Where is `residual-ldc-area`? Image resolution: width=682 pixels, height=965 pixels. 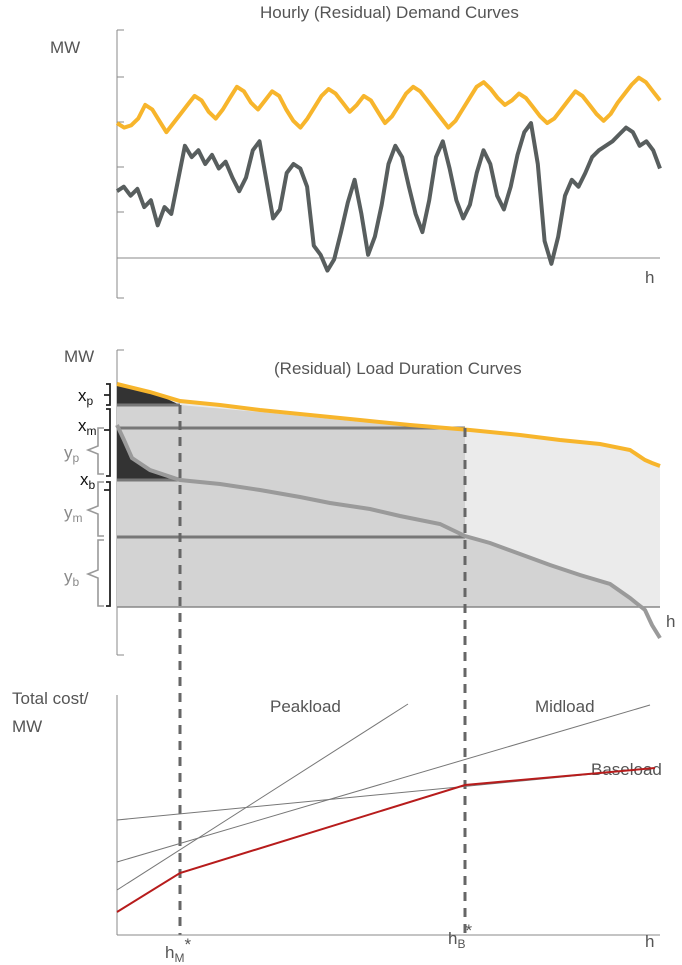 residual-ldc-area is located at coordinates (381, 516).